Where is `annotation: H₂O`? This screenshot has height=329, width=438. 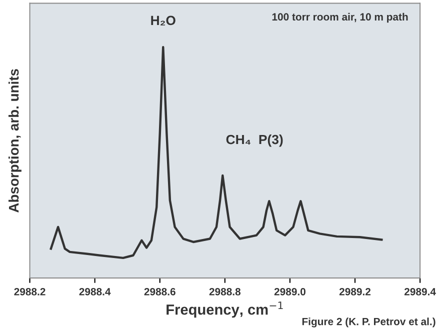 annotation: H₂O is located at coordinates (163, 21).